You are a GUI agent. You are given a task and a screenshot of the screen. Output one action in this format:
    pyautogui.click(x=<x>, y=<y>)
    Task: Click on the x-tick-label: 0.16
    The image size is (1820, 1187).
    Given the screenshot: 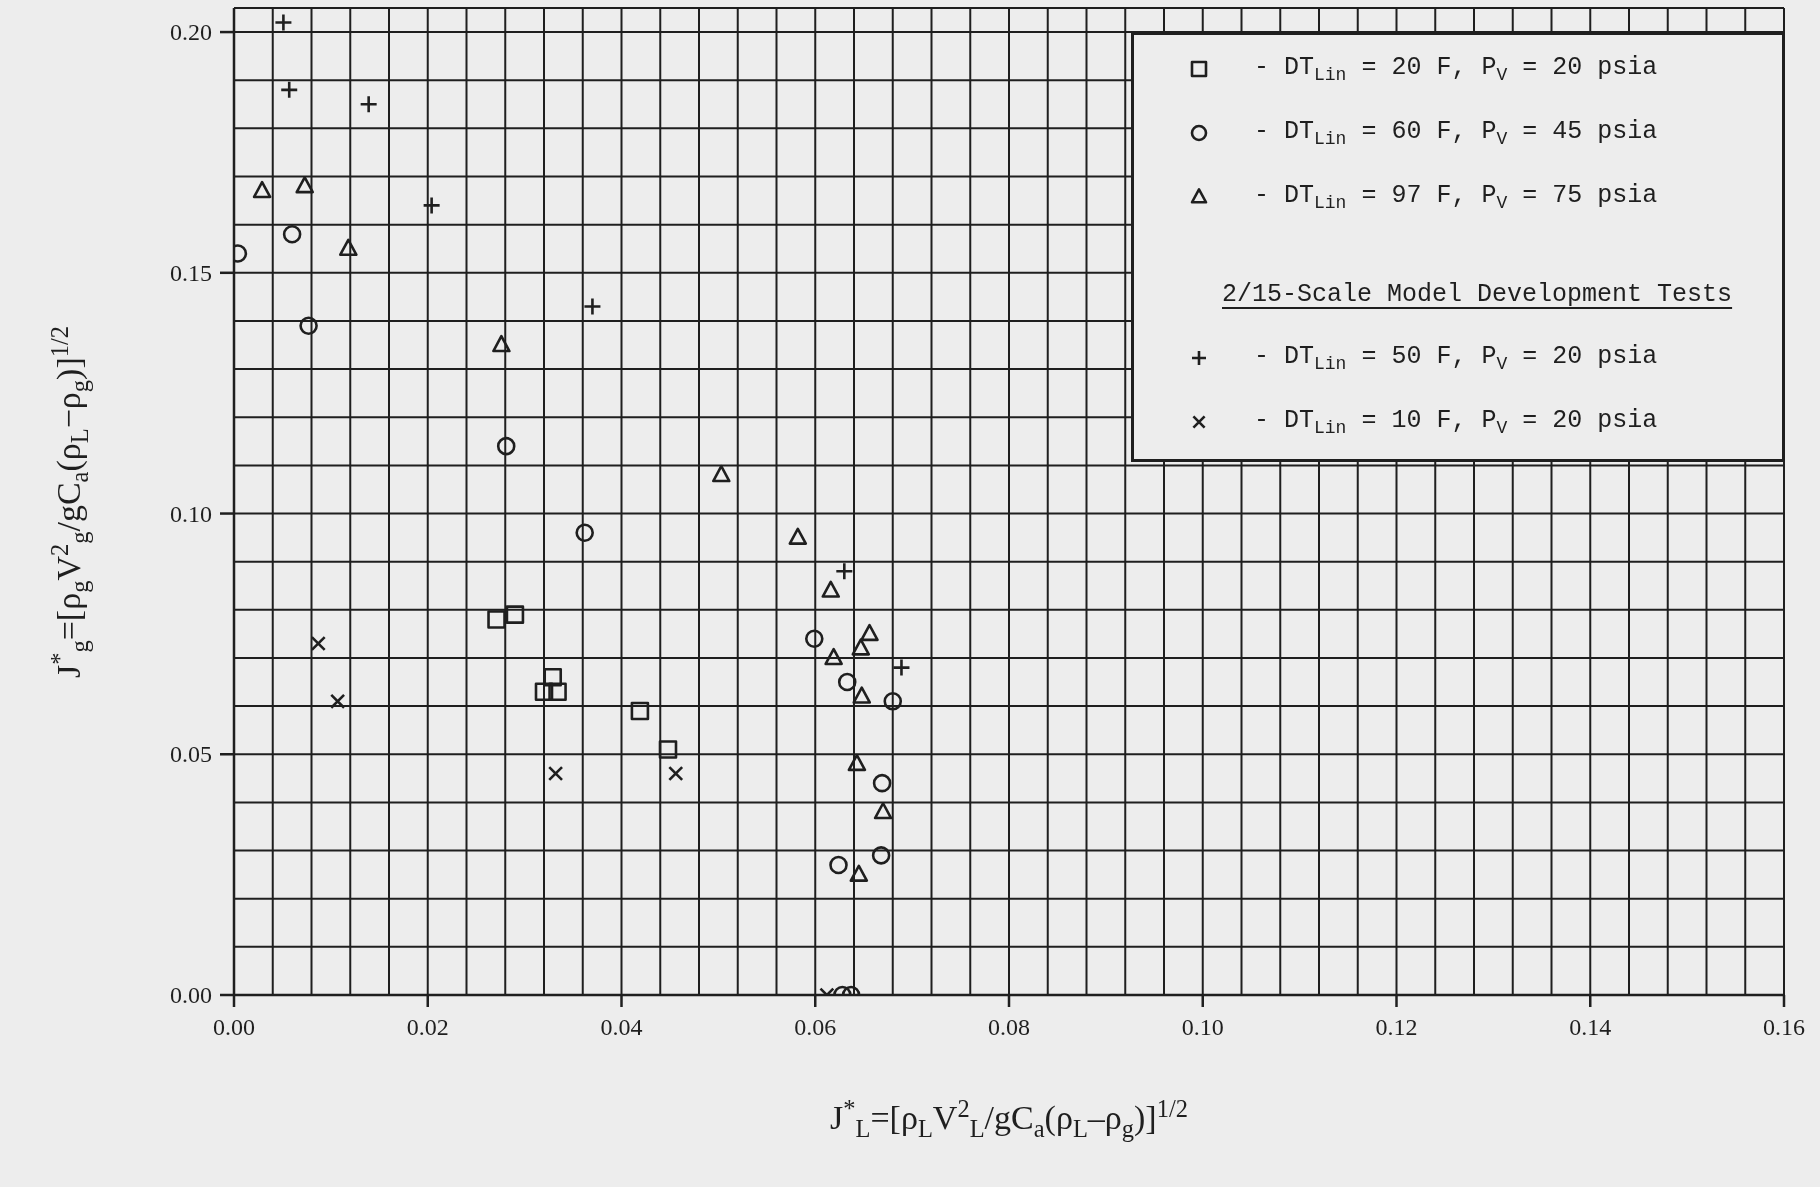 What is the action you would take?
    pyautogui.click(x=1784, y=1027)
    